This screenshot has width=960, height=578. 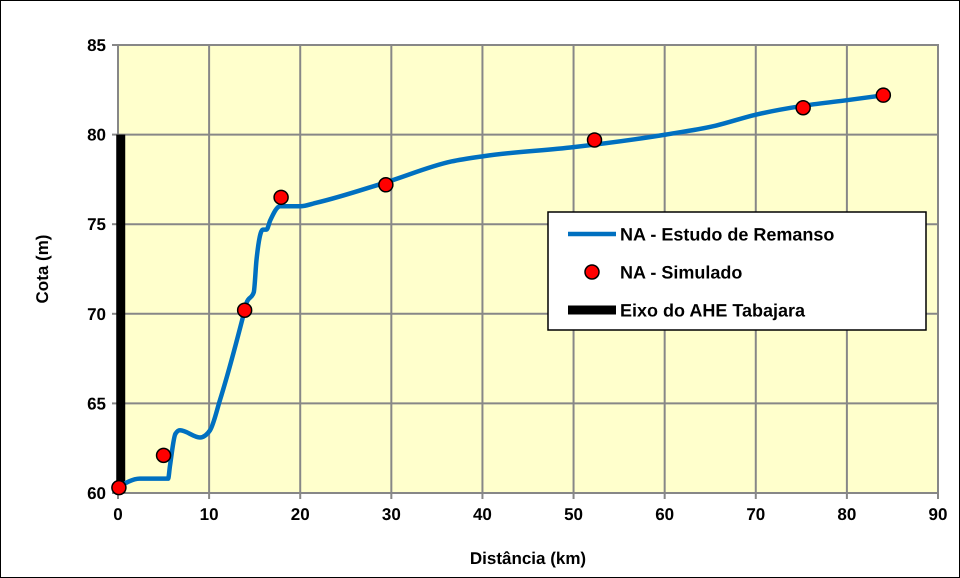 I want to click on y-tick-label: 65, so click(x=96, y=404).